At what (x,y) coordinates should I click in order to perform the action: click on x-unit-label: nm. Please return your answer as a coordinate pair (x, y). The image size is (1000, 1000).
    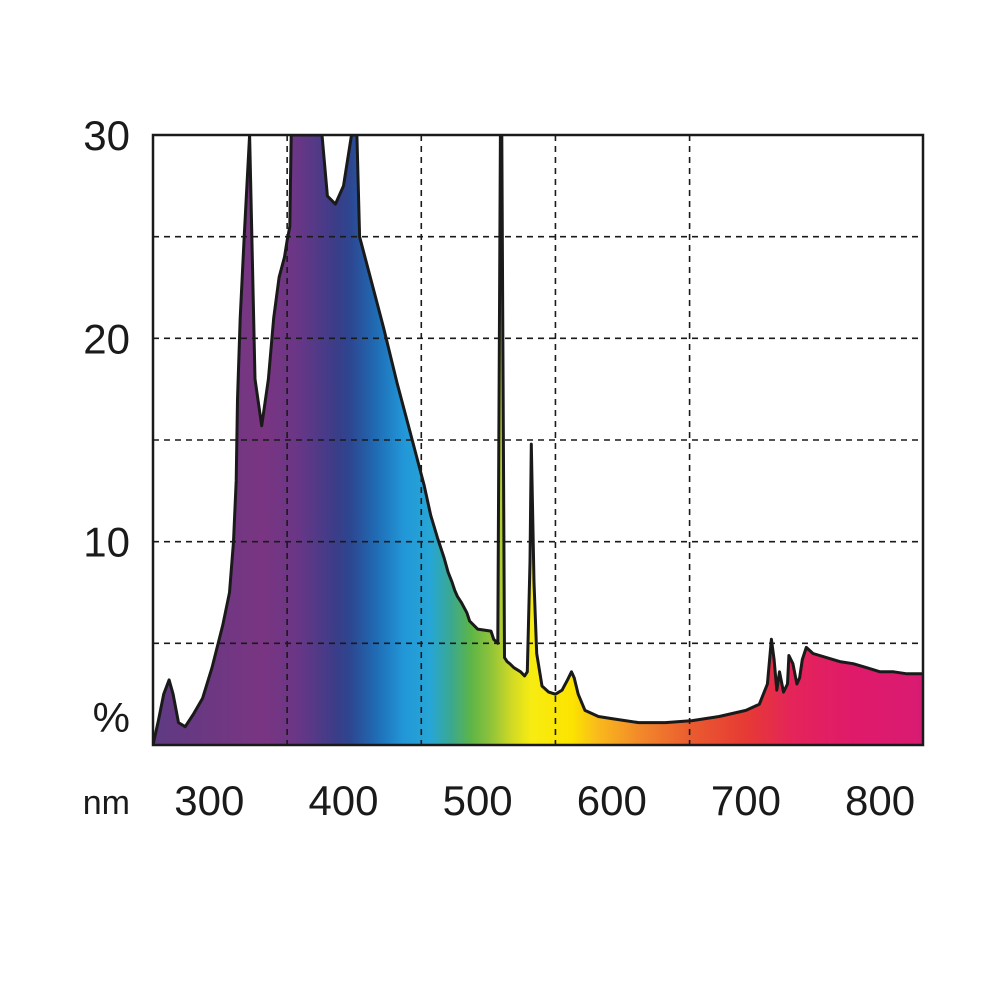
    Looking at the image, I should click on (106, 803).